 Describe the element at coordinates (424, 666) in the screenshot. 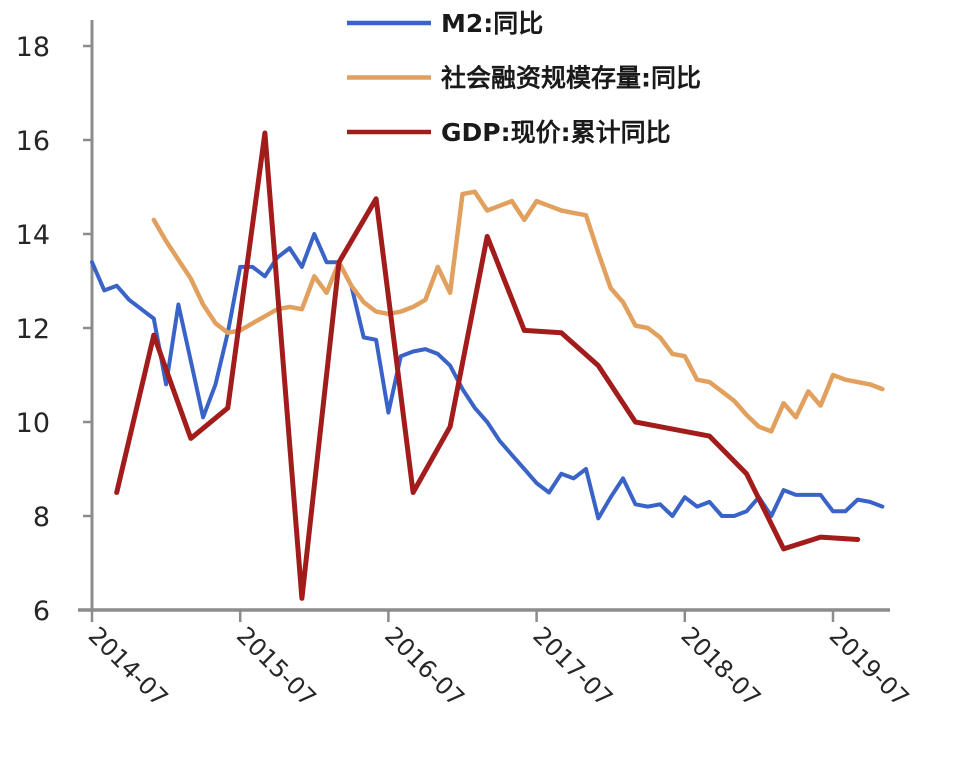

I see `x-tick-label: 2016-07` at that location.